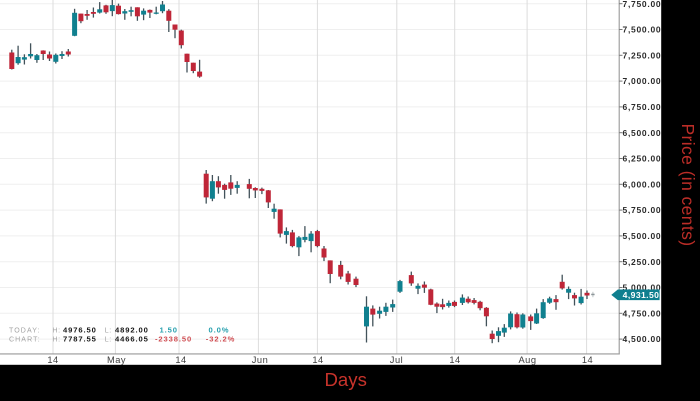  I want to click on svg-text: -2338.50, so click(173, 338).